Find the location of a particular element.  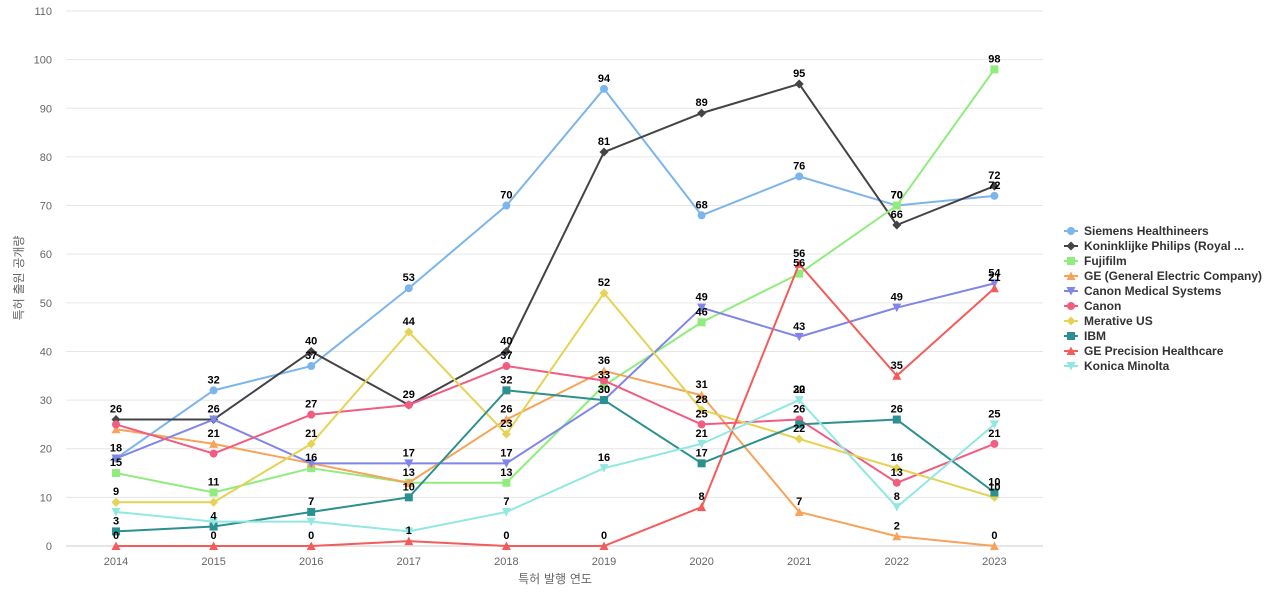

data-label: 43 is located at coordinates (799, 327).